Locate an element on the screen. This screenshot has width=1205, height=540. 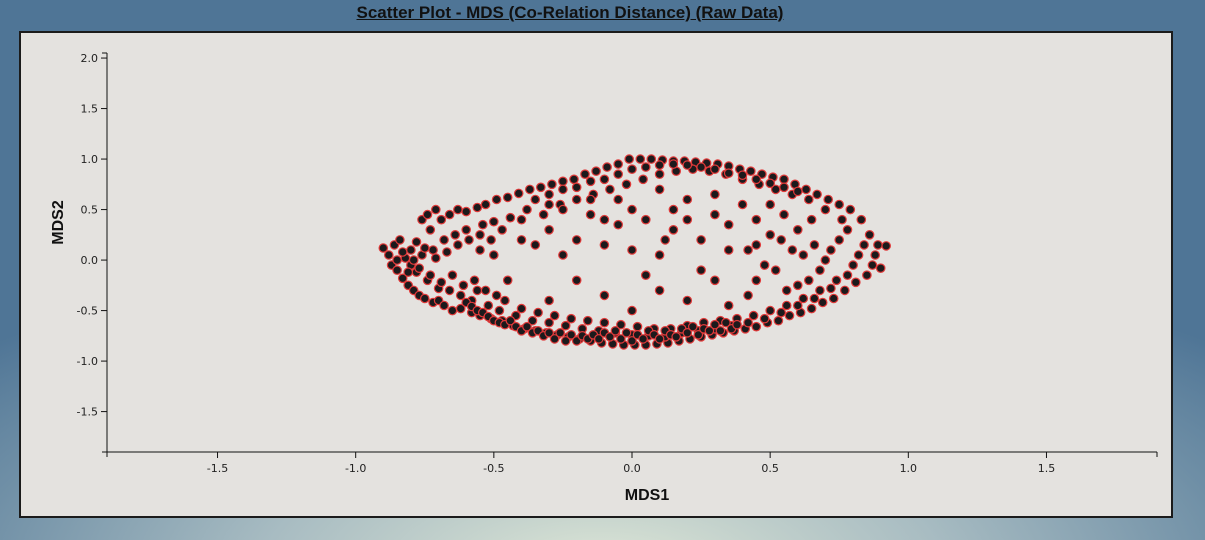
x-ticks: -1.5 -1.0 -0.5 0.0 0.5 1.0 1.5 is located at coordinates (631, 463).